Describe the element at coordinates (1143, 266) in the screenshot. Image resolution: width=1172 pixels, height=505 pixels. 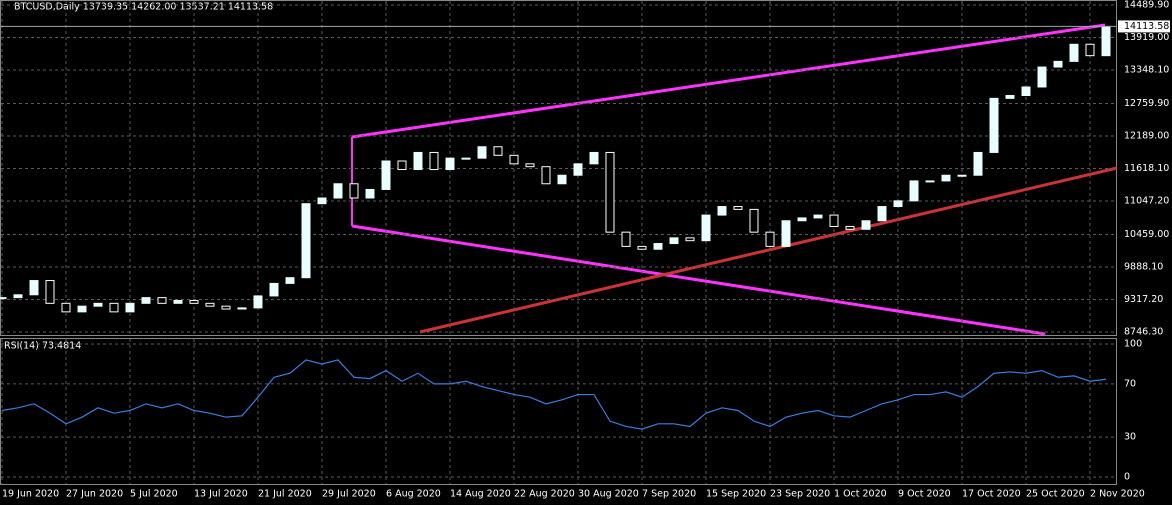
I see `y-tick-label: 9888.10` at that location.